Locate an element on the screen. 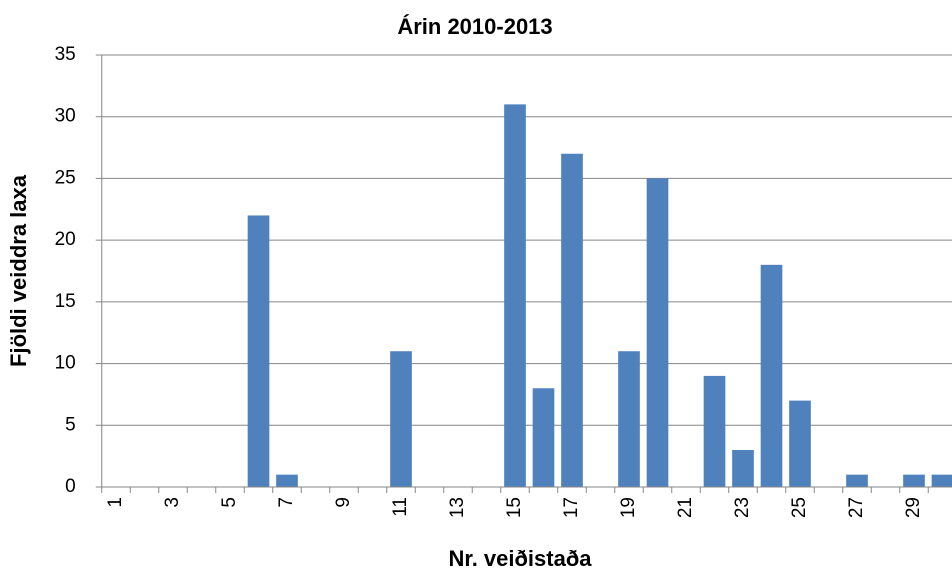  x-tick-label: 17 is located at coordinates (571, 507).